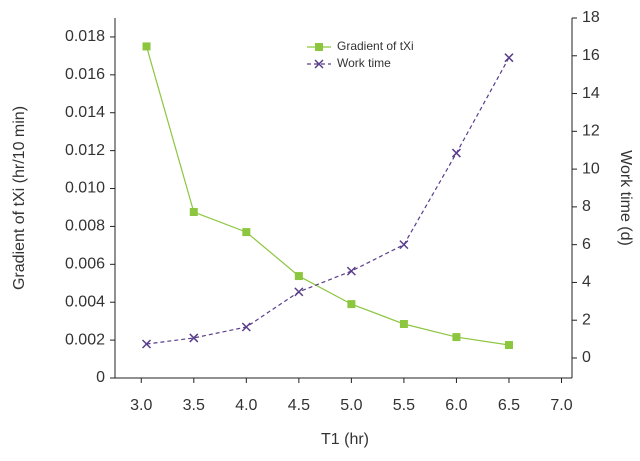 This screenshot has height=461, width=640. What do you see at coordinates (586, 282) in the screenshot?
I see `y2-tick-label: 4` at bounding box center [586, 282].